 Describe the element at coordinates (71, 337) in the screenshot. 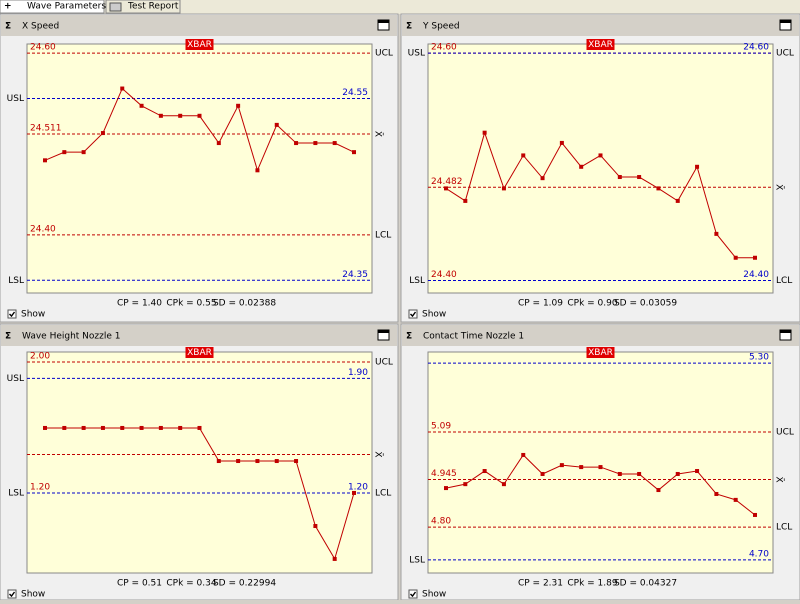

I see `panel-title: Wave Height Nozzle 1` at that location.